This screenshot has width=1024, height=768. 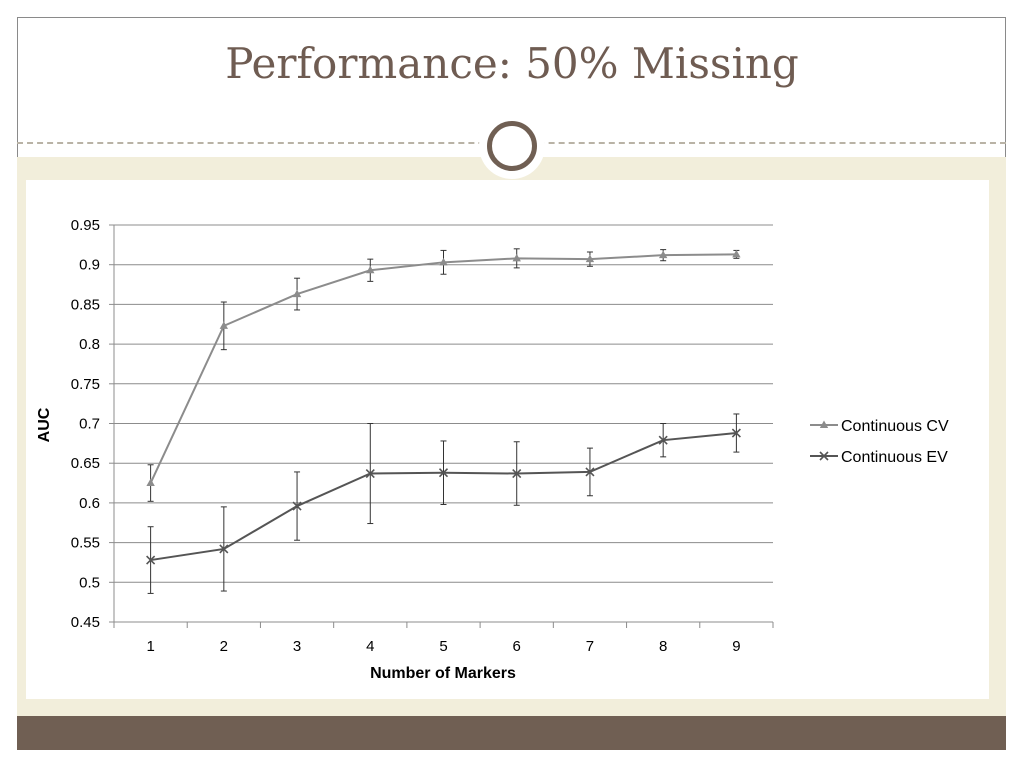 What do you see at coordinates (511, 733) in the screenshot?
I see `footer-bar` at bounding box center [511, 733].